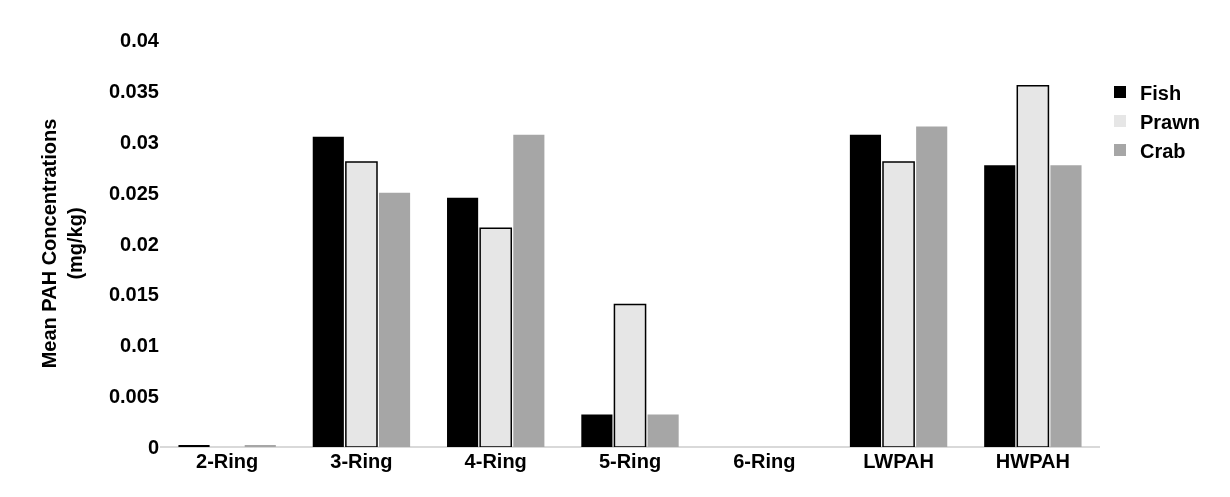 Image resolution: width=1230 pixels, height=497 pixels. What do you see at coordinates (133, 396) in the screenshot?
I see `y-tick-label: 0.005` at bounding box center [133, 396].